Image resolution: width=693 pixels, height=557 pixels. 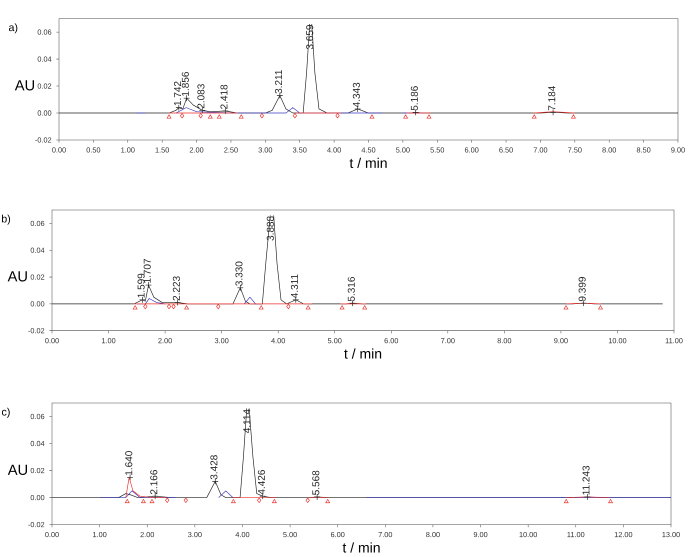 I want to click on annotation: 2.166, so click(x=154, y=482).